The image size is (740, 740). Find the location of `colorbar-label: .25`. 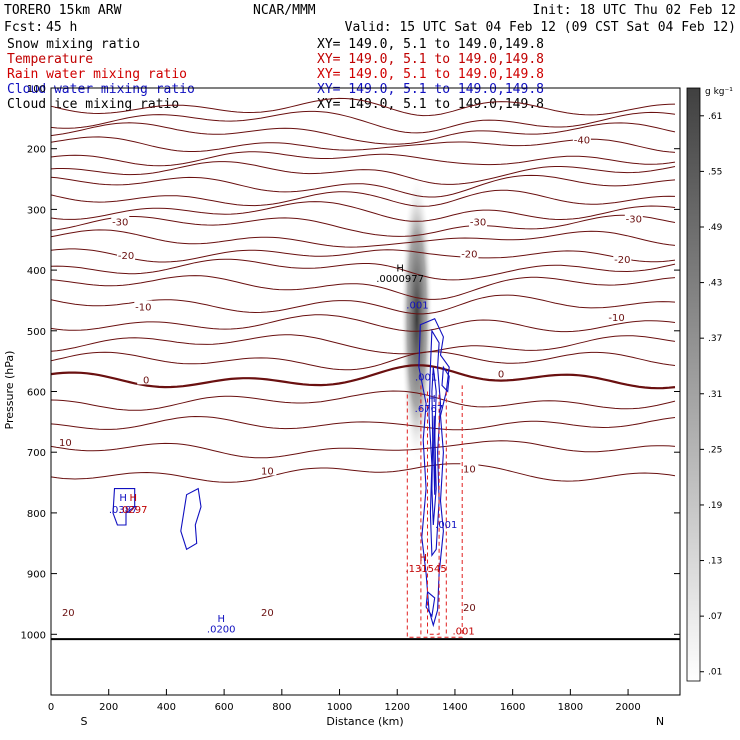

colorbar-label: .25 is located at coordinates (715, 450).